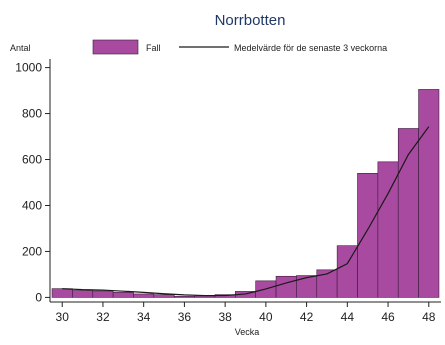 This screenshot has width=445, height=345. Describe the element at coordinates (32, 160) in the screenshot. I see `y-tick-label-600: 600` at that location.